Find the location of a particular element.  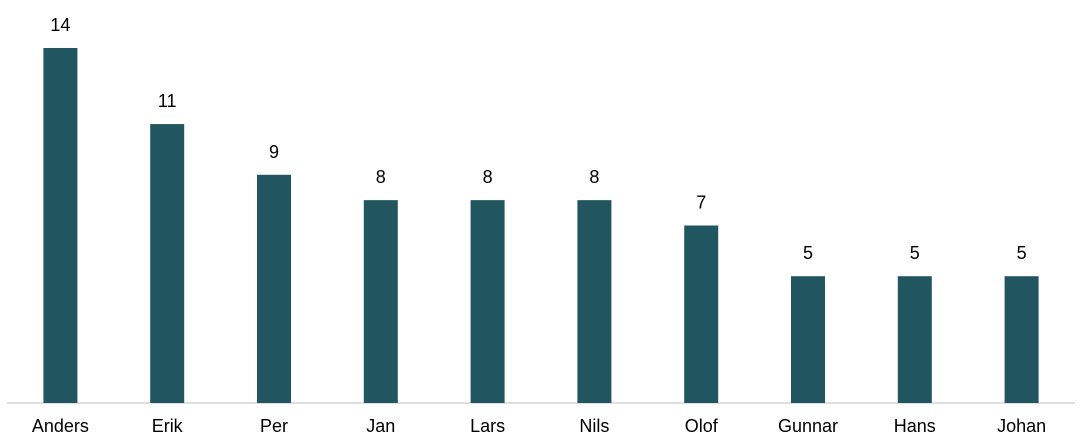

category-label-erik: Erik is located at coordinates (168, 426).